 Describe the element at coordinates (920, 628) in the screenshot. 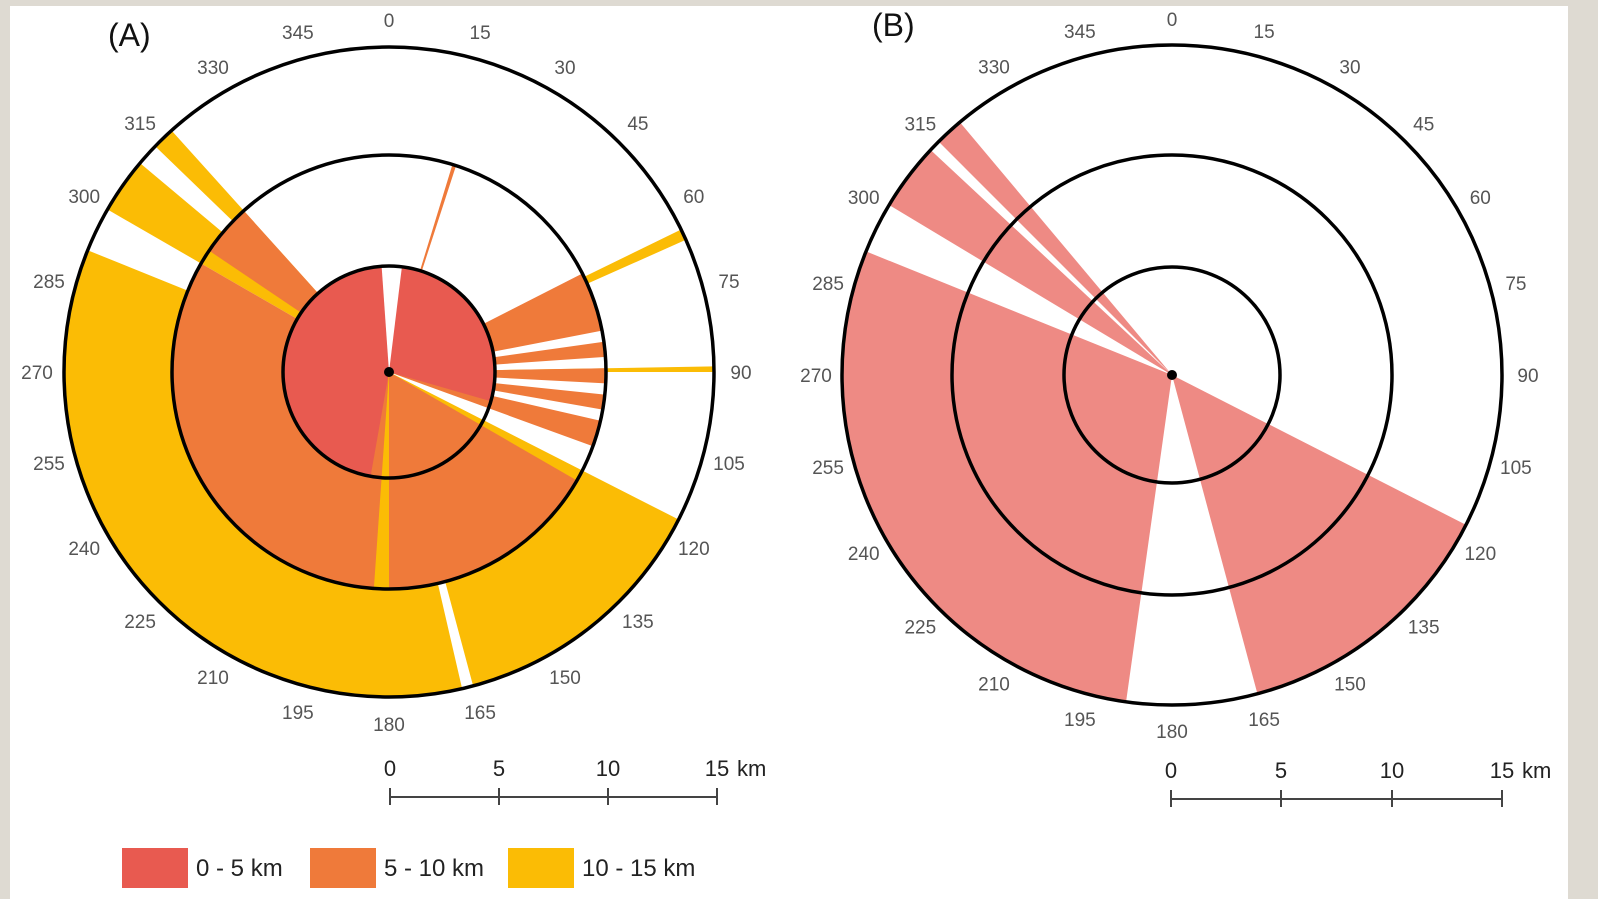

I see `panel-b-bearing-225: 225` at that location.